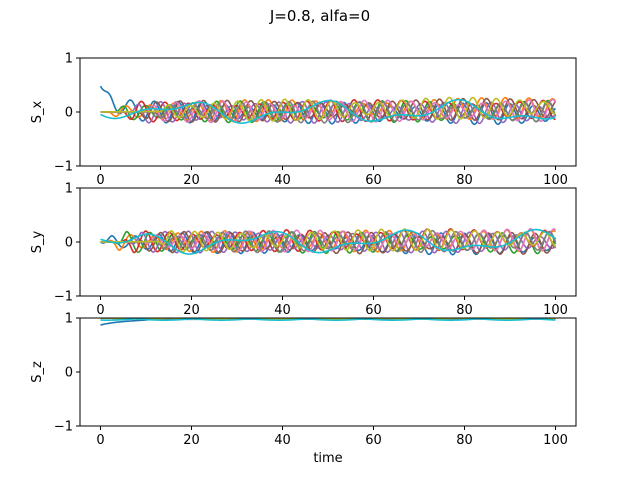 Image resolution: width=640 pixels, height=480 pixels. I want to click on figure-title: J=0.8, alfa=0, so click(319, 16).